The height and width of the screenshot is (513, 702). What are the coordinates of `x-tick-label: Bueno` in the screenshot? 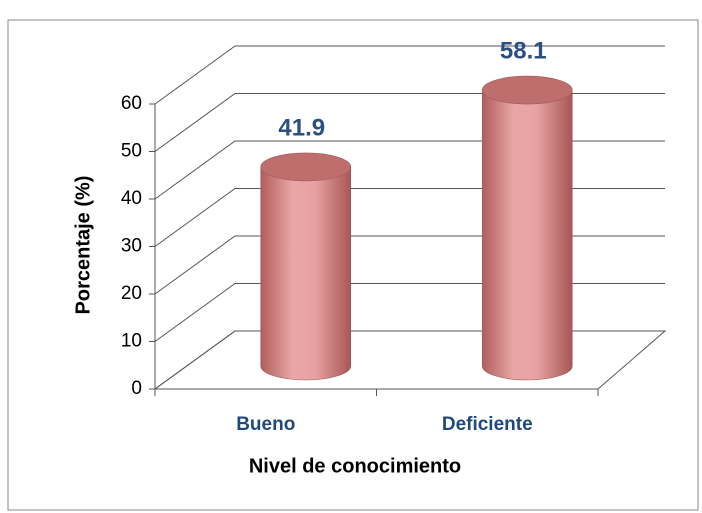 It's located at (265, 424).